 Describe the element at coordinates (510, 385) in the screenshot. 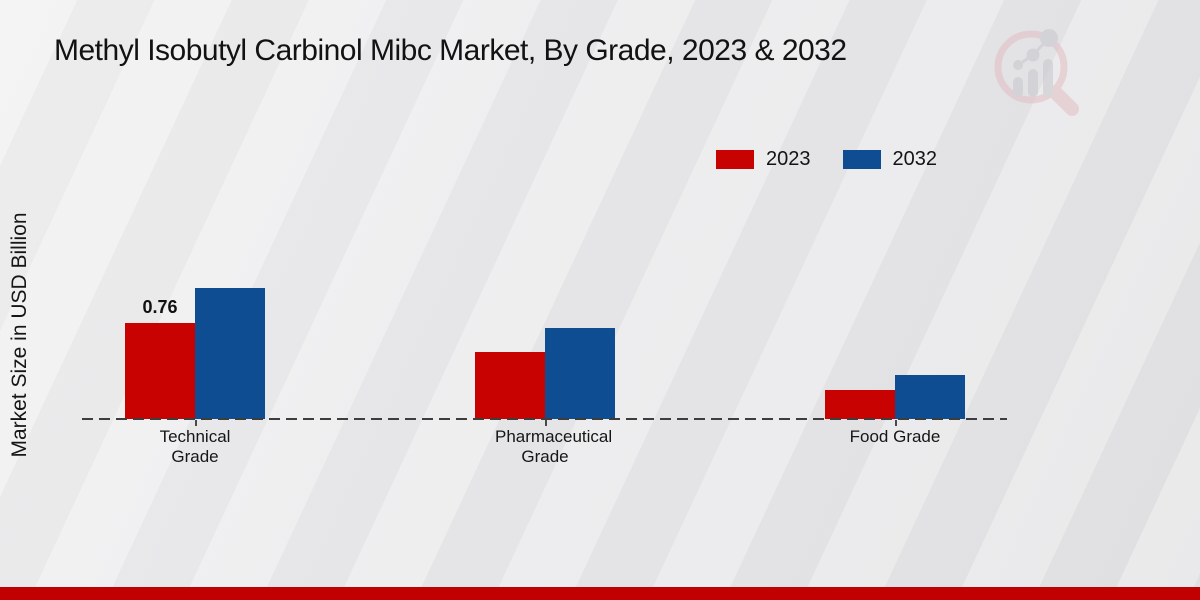

I see `bar-2023-pharmaceutical-grade` at that location.